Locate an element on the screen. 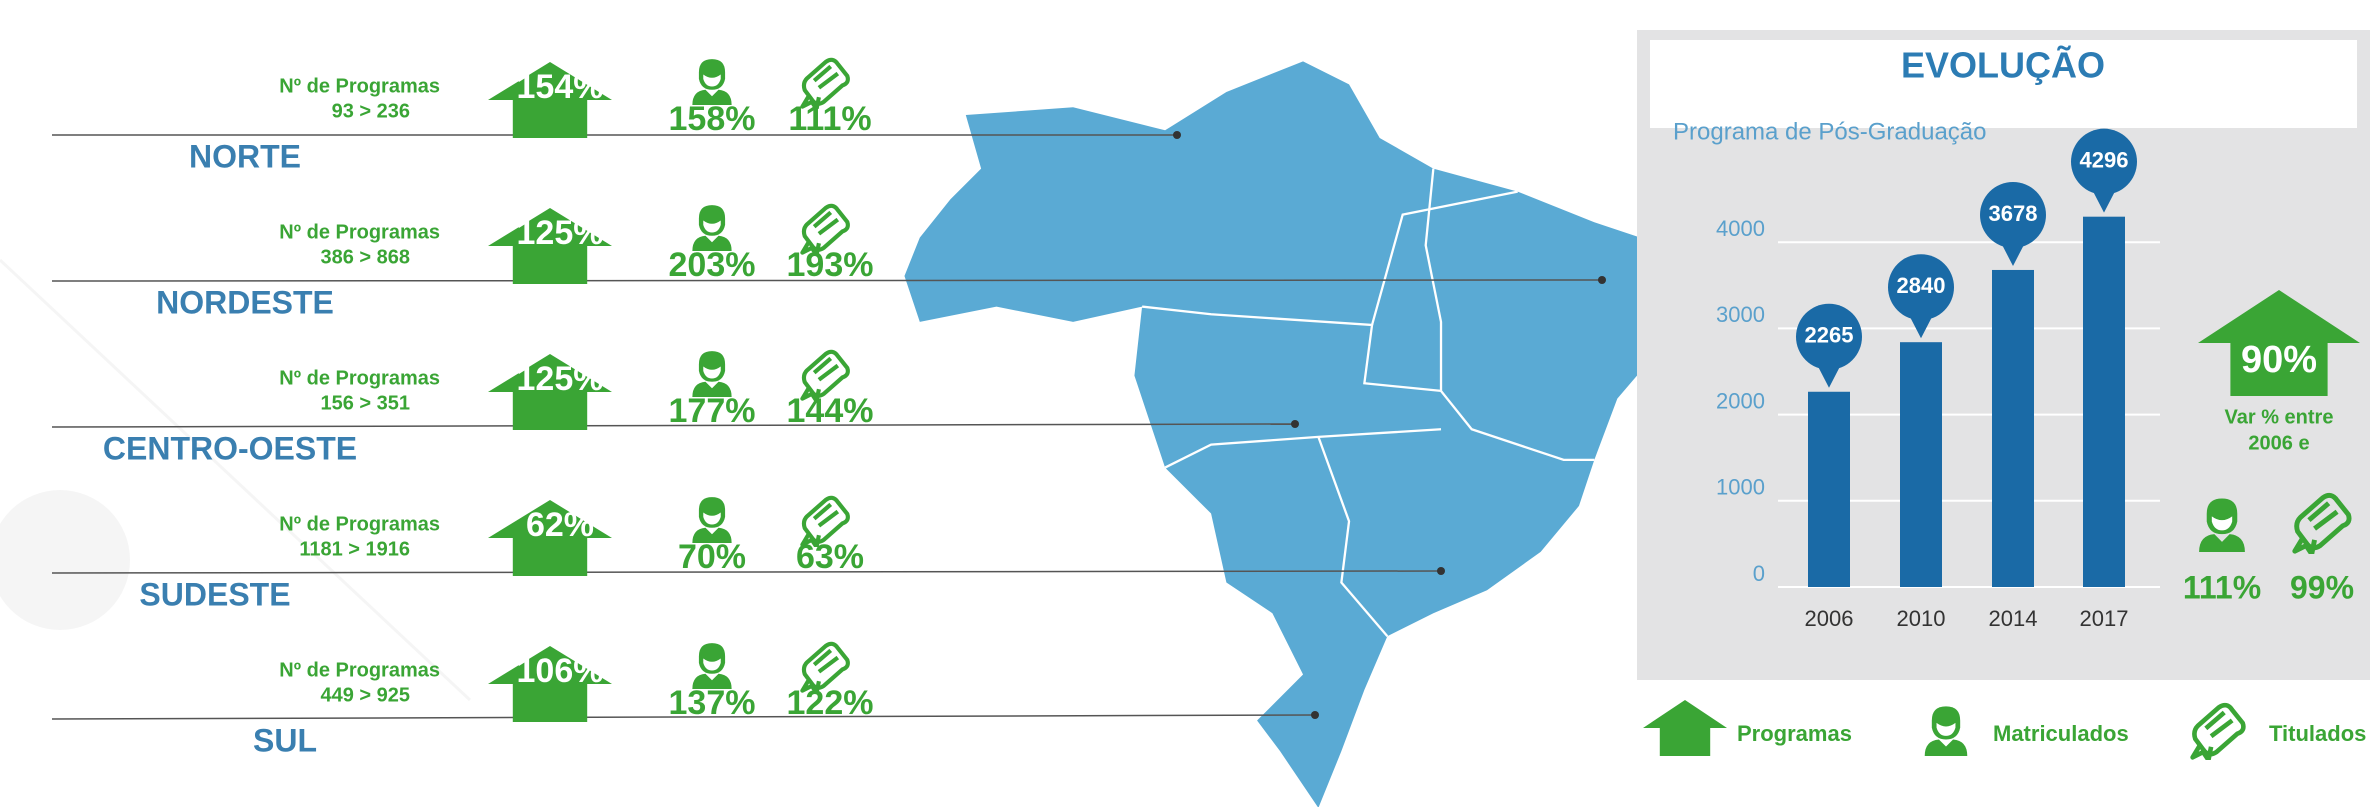 The width and height of the screenshot is (2377, 807). value-label: 3678 is located at coordinates (2013, 213).